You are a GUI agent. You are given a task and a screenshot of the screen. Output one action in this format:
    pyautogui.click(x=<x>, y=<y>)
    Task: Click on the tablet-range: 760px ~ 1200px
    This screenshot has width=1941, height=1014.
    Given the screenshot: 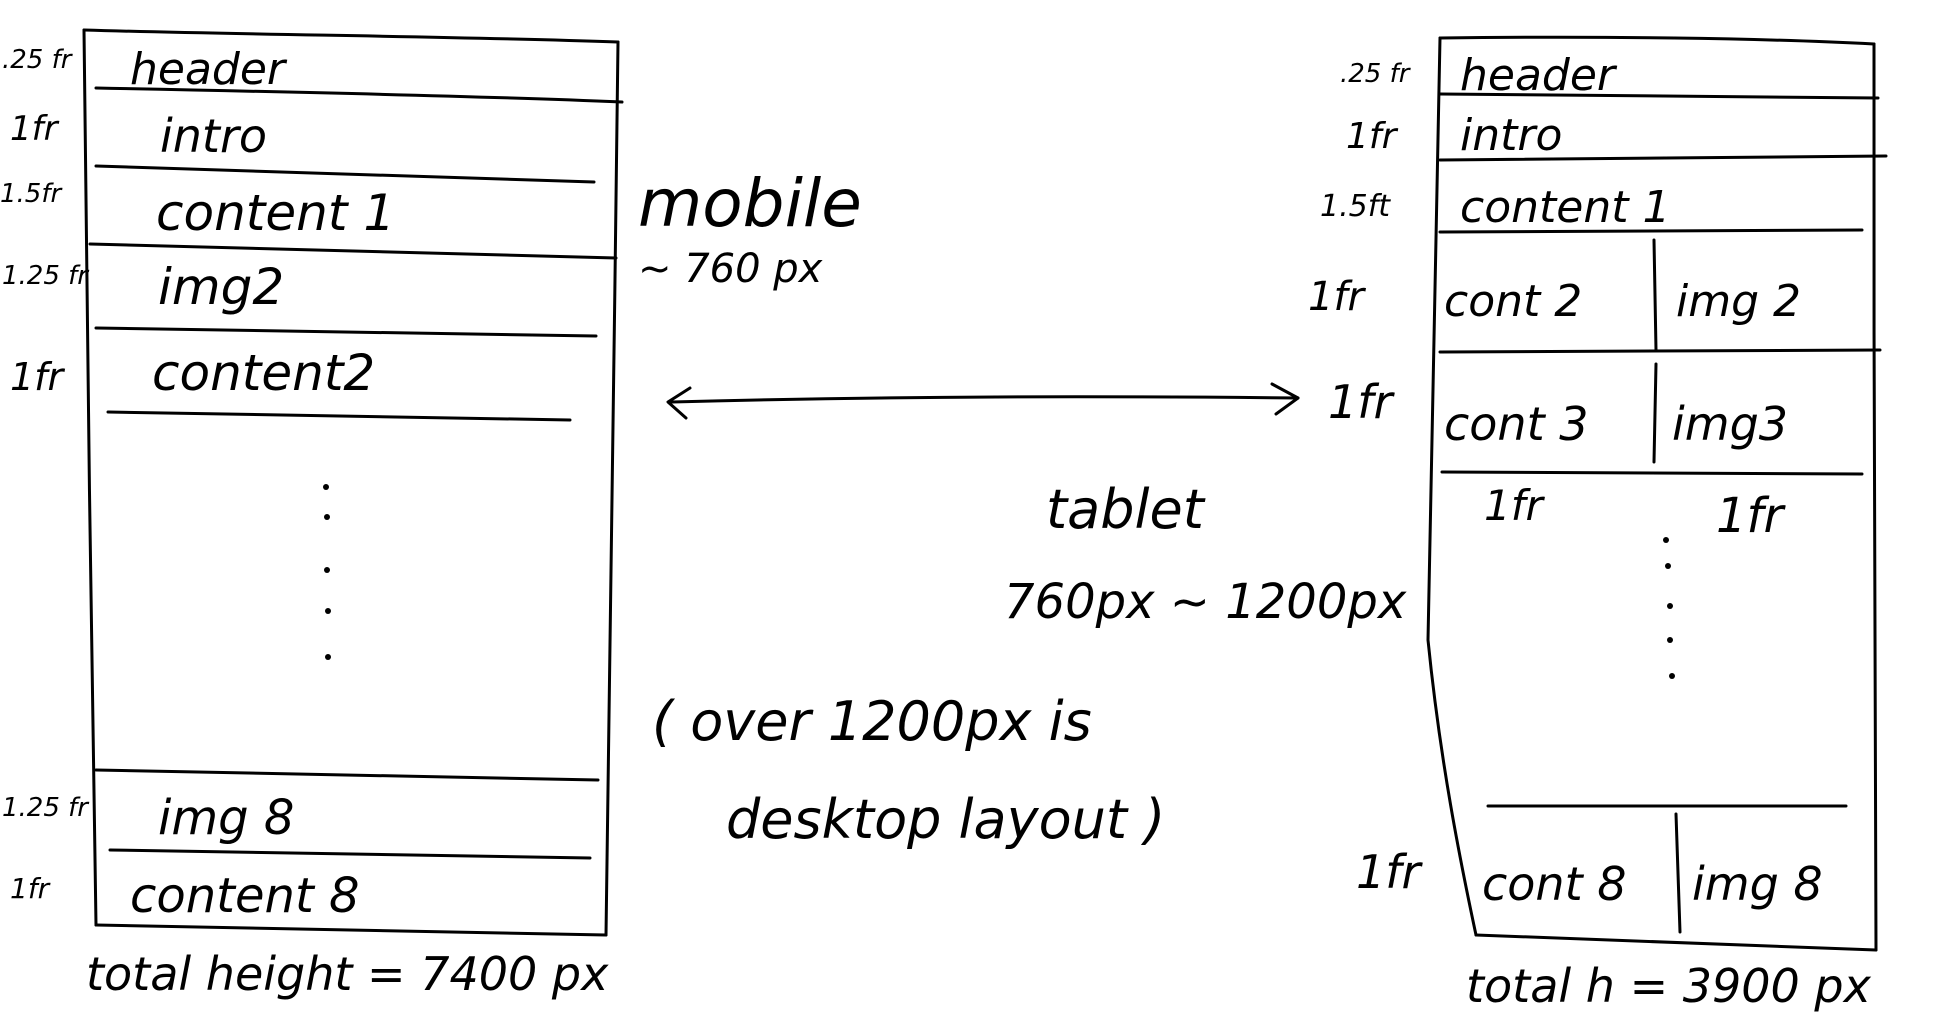 What is the action you would take?
    pyautogui.click(x=1205, y=602)
    